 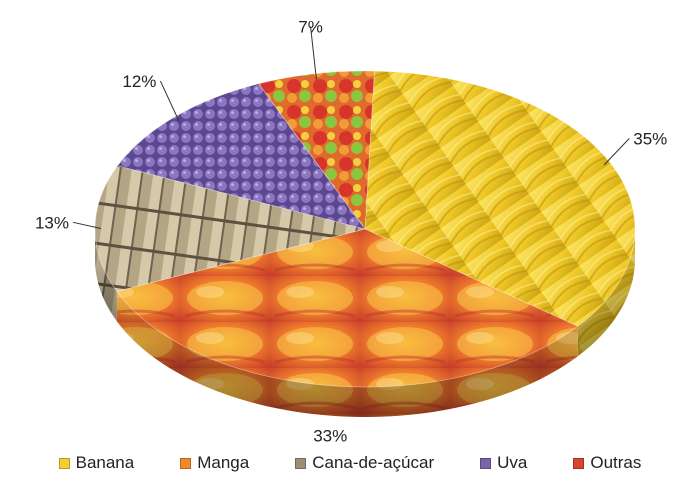 What do you see at coordinates (616, 152) in the screenshot?
I see `leader-banana` at bounding box center [616, 152].